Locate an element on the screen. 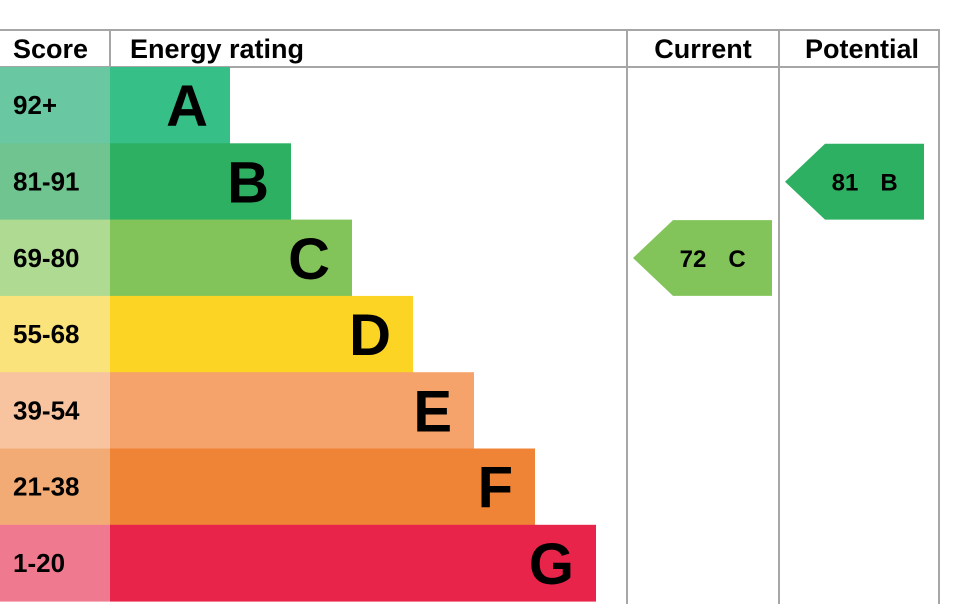 Image resolution: width=962 pixels, height=604 pixels. potential-header: Potential is located at coordinates (862, 49).